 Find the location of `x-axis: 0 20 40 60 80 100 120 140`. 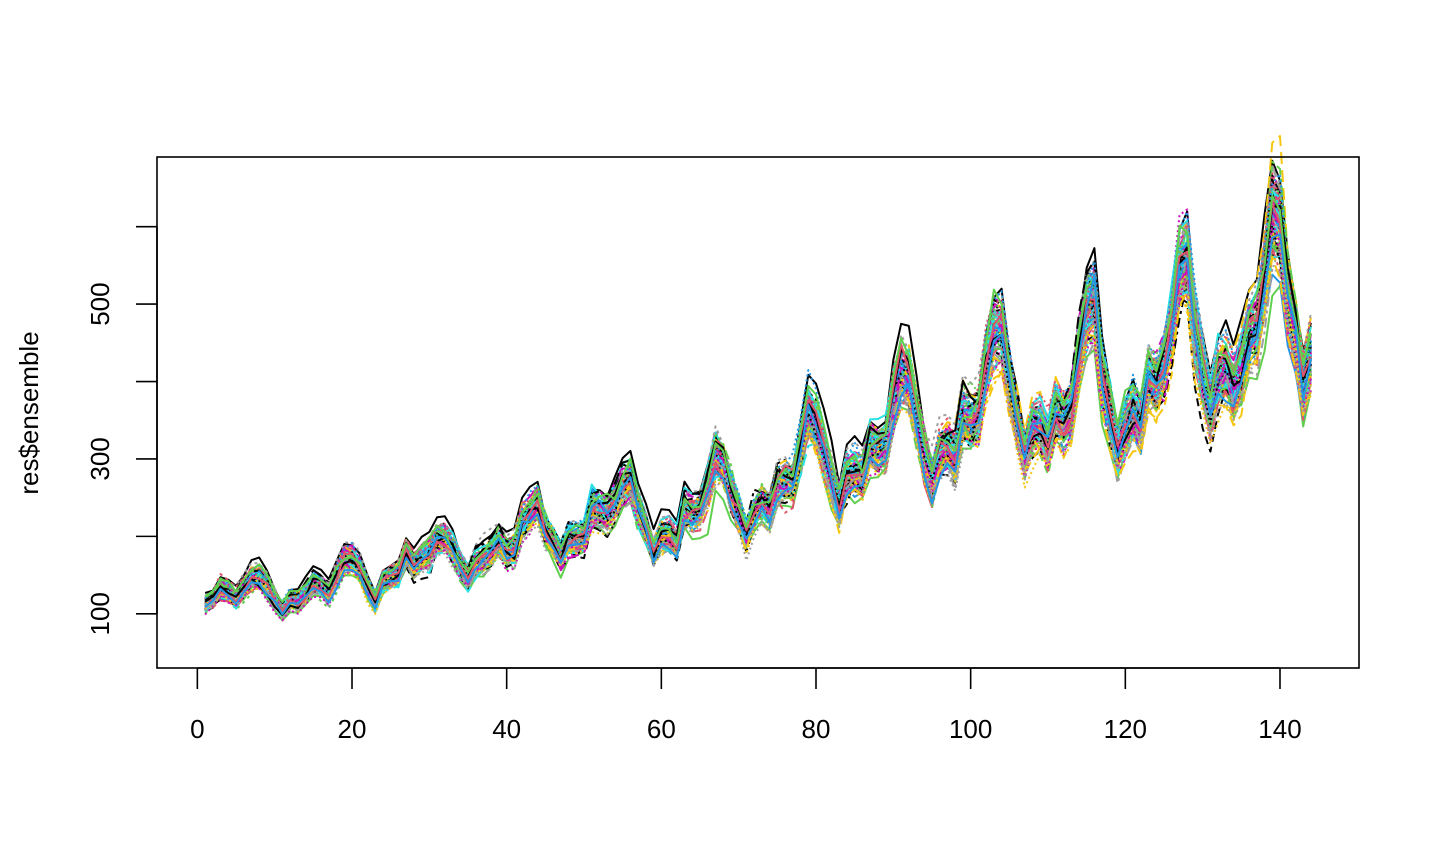

x-axis: 0 20 40 60 80 100 120 140 is located at coordinates (746, 705).